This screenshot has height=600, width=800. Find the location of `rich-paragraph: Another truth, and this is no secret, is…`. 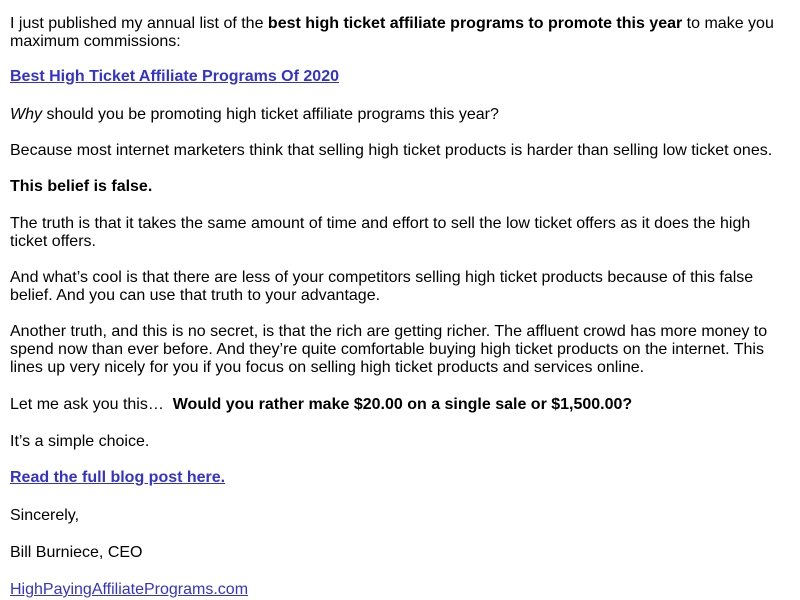

rich-paragraph: Another truth, and this is no secret, is… is located at coordinates (389, 349).